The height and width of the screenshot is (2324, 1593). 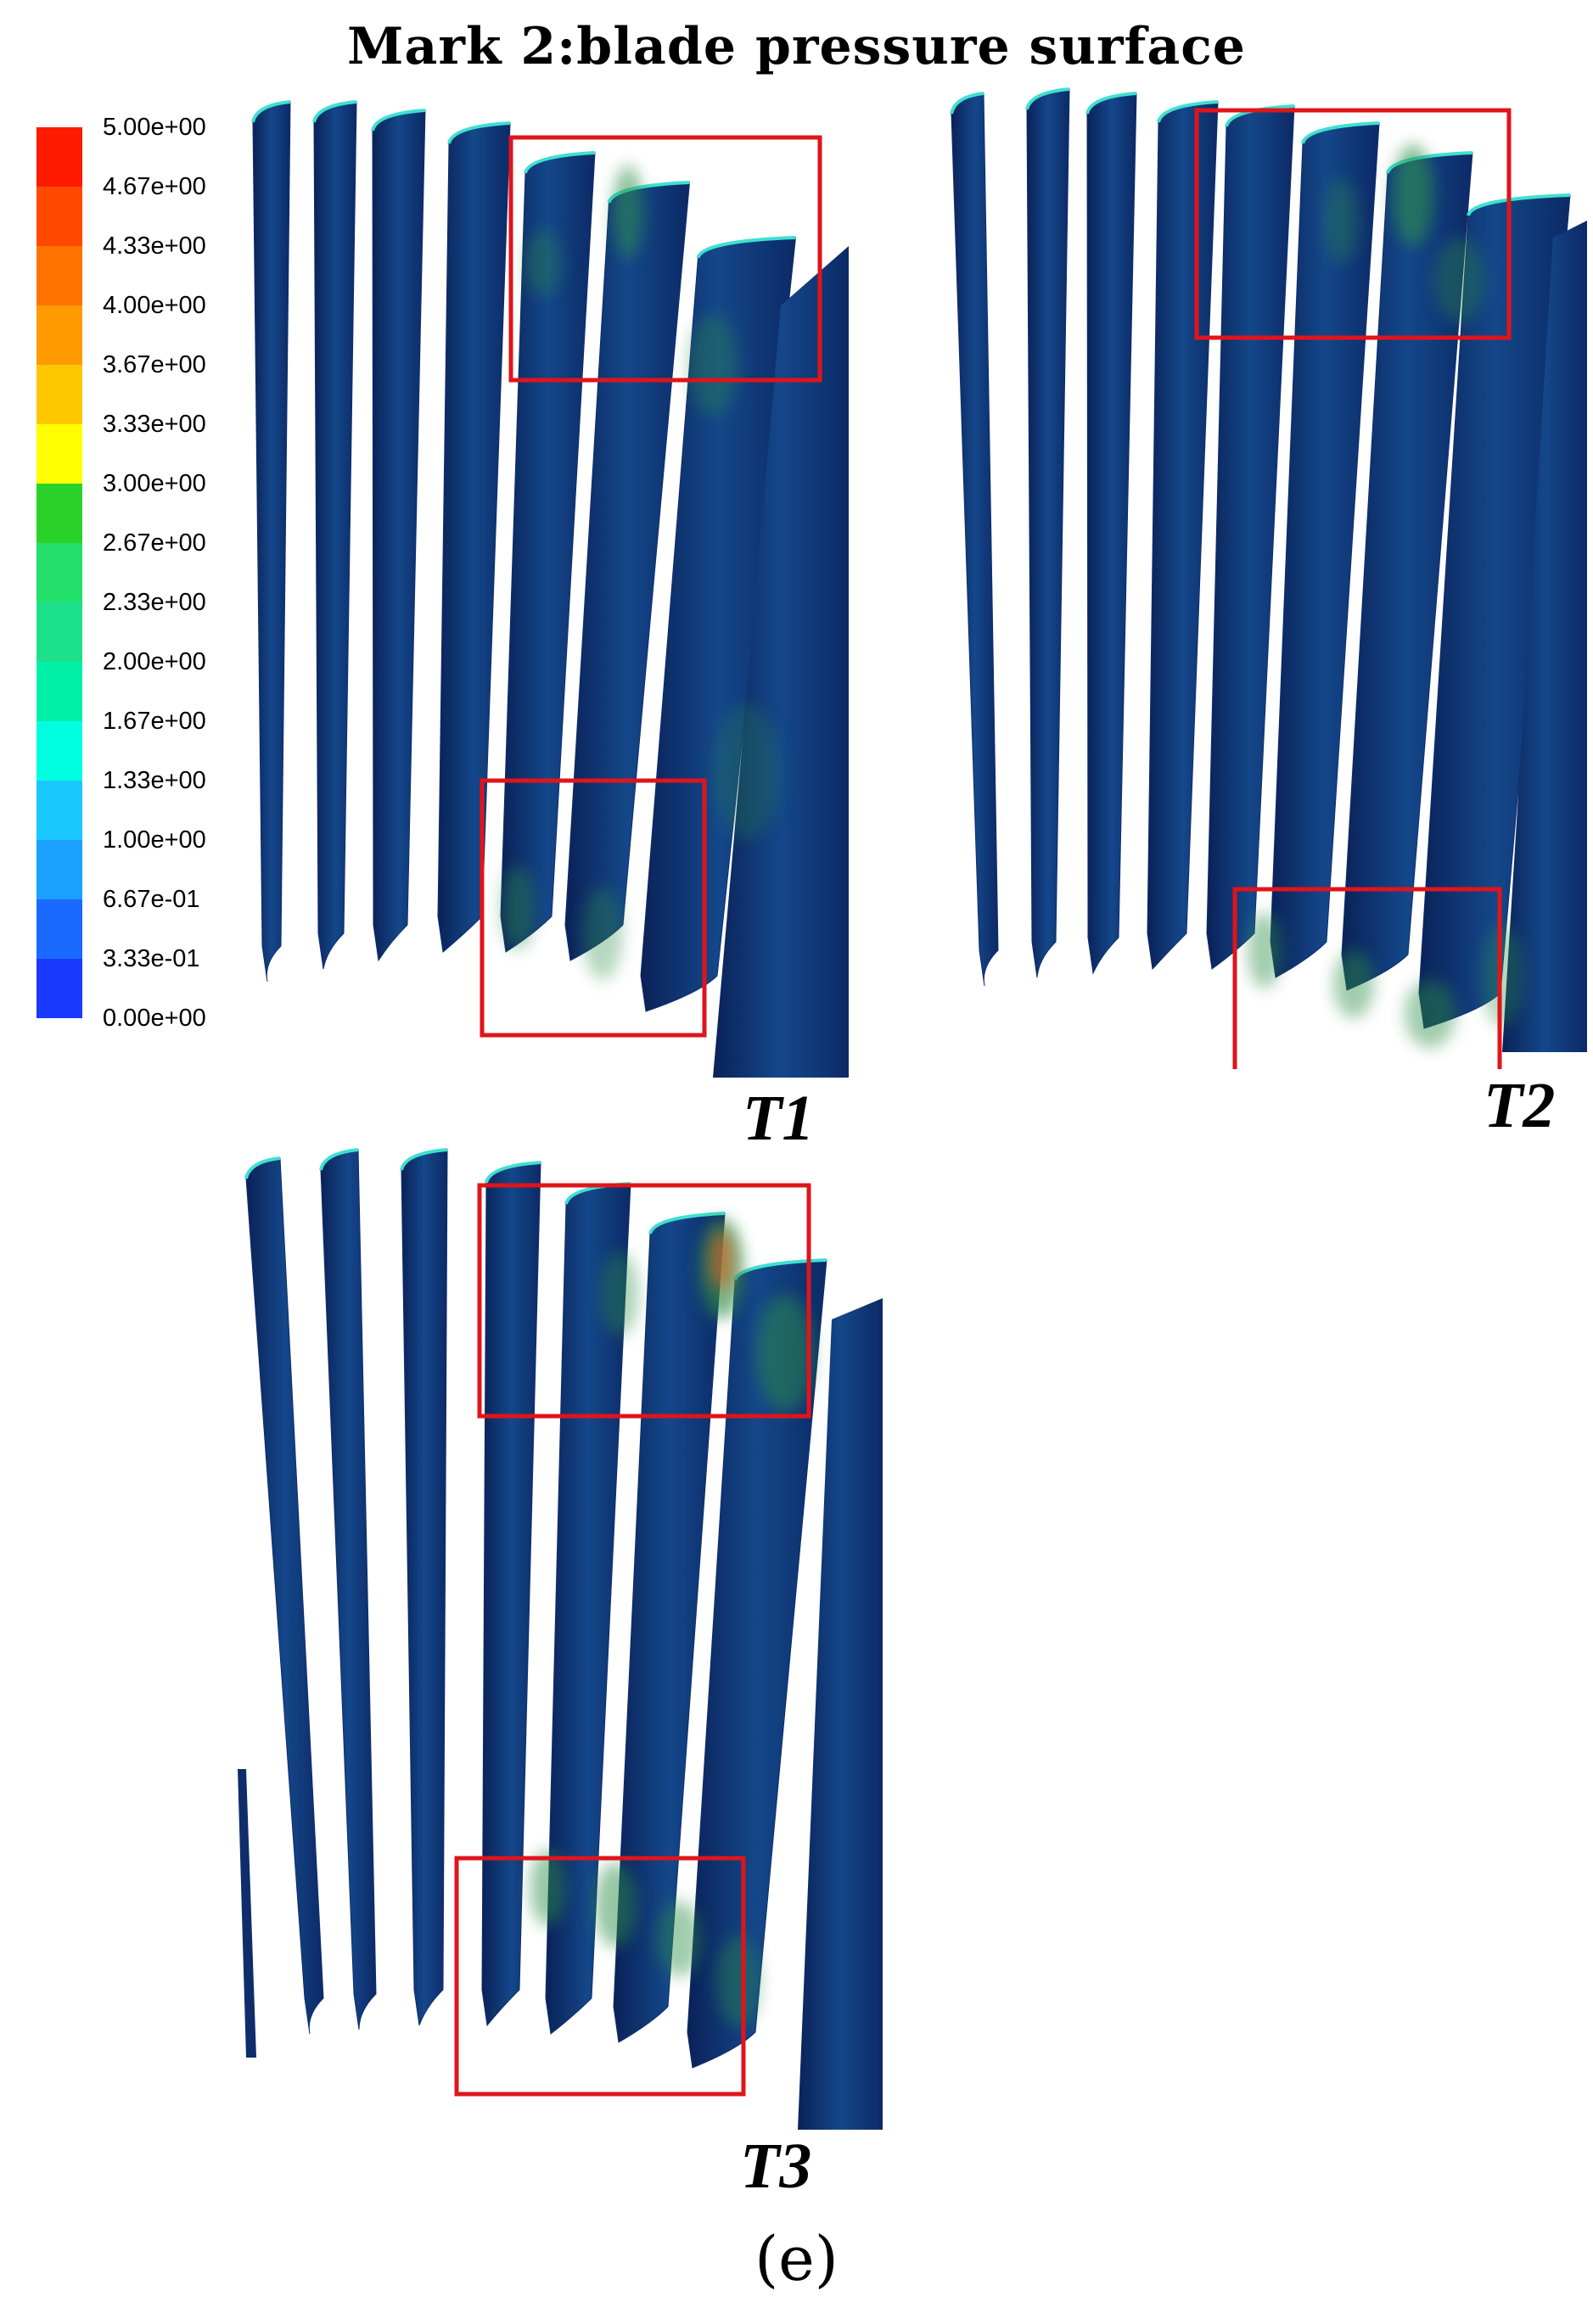 What do you see at coordinates (154, 484) in the screenshot?
I see `legend-label: 3.00e+00` at bounding box center [154, 484].